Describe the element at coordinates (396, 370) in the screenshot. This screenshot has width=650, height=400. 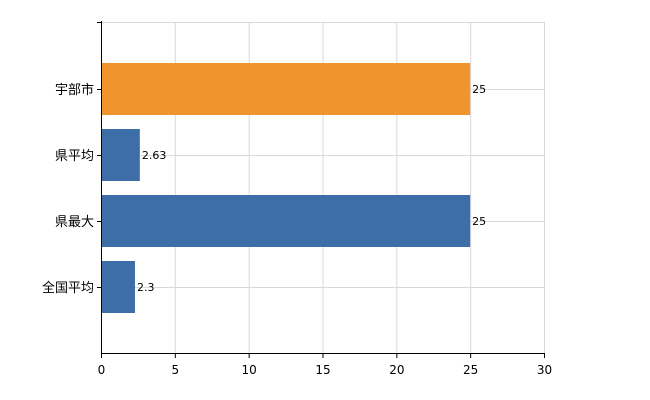
I see `x-tick-label: 20` at that location.